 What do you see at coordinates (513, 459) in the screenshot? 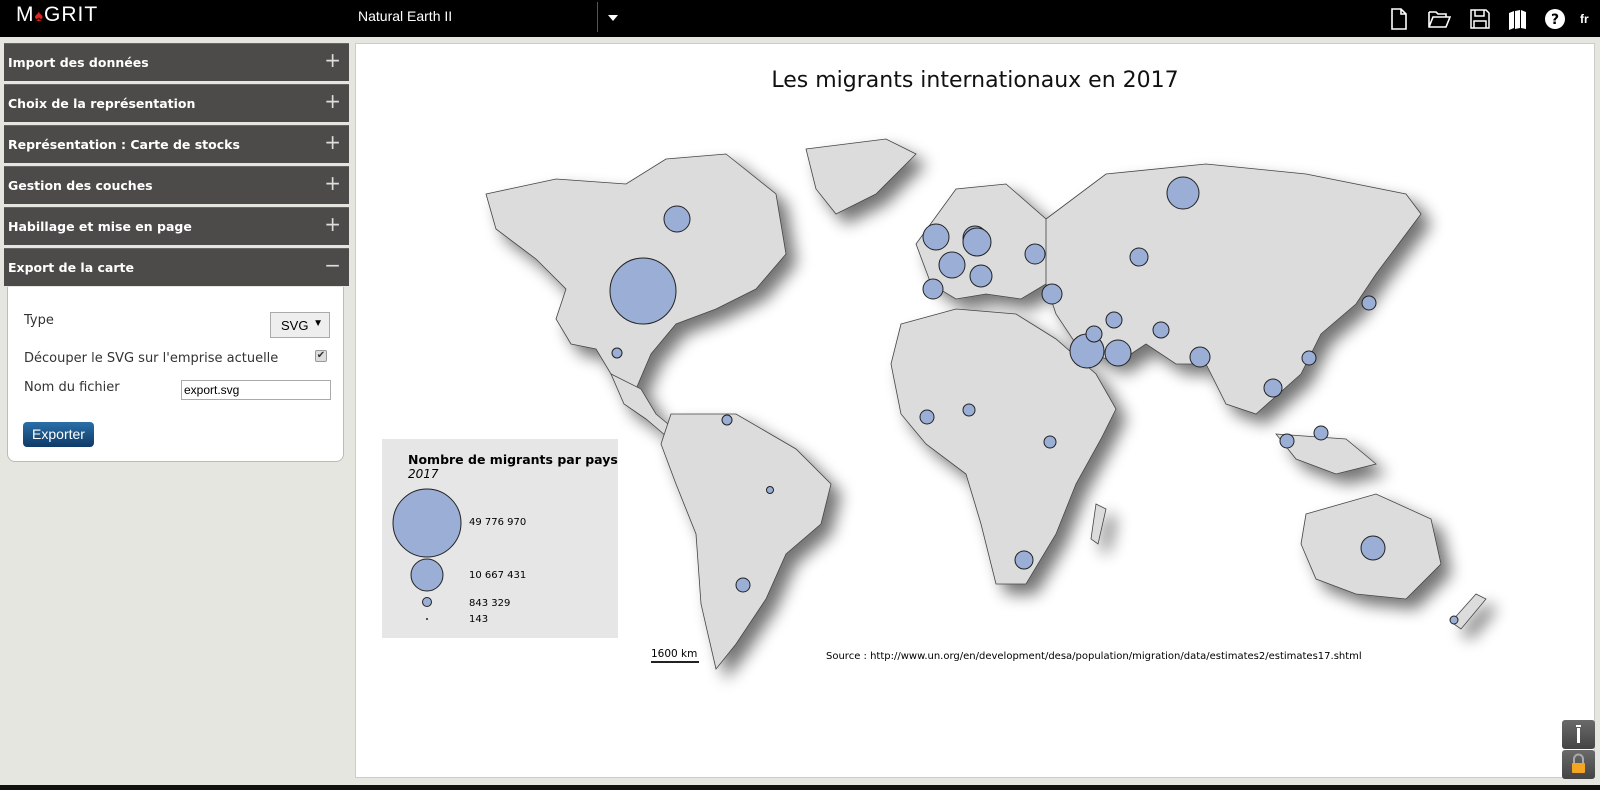
I see `legend-title: Nombre de migrants par pays` at bounding box center [513, 459].